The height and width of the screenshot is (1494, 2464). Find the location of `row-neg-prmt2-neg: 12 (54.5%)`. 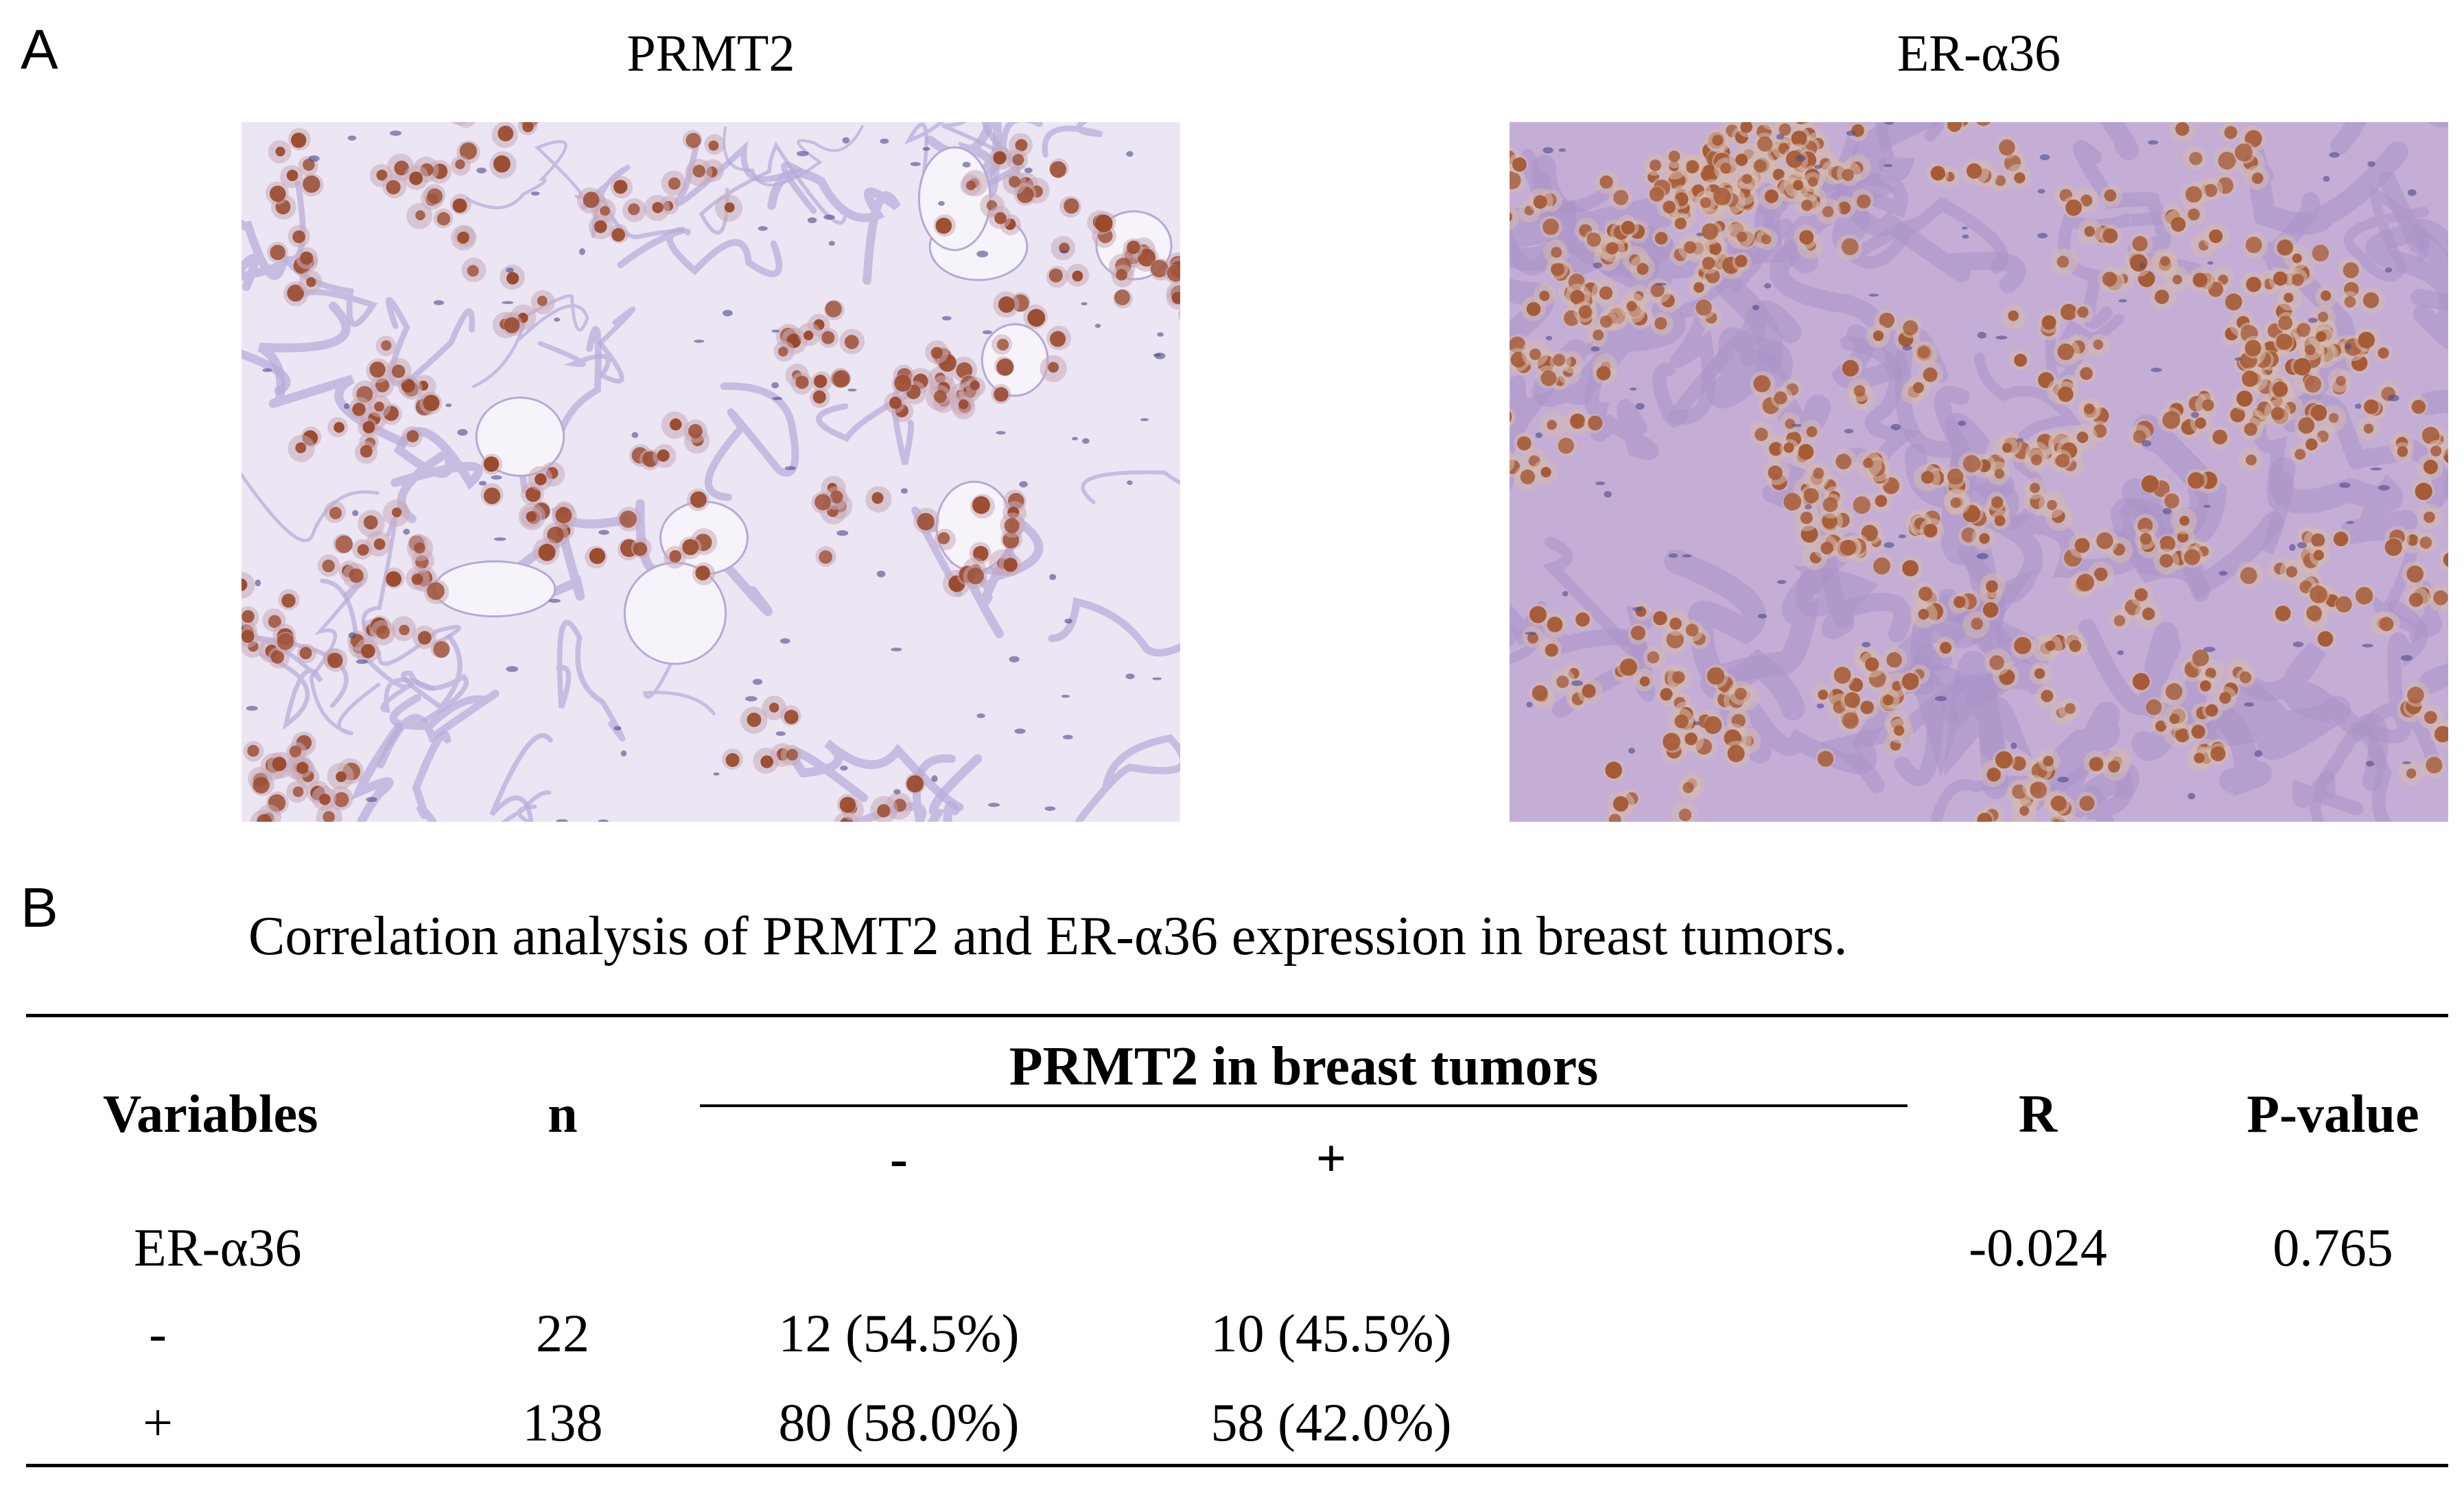

row-neg-prmt2-neg: 12 (54.5%) is located at coordinates (899, 1333).